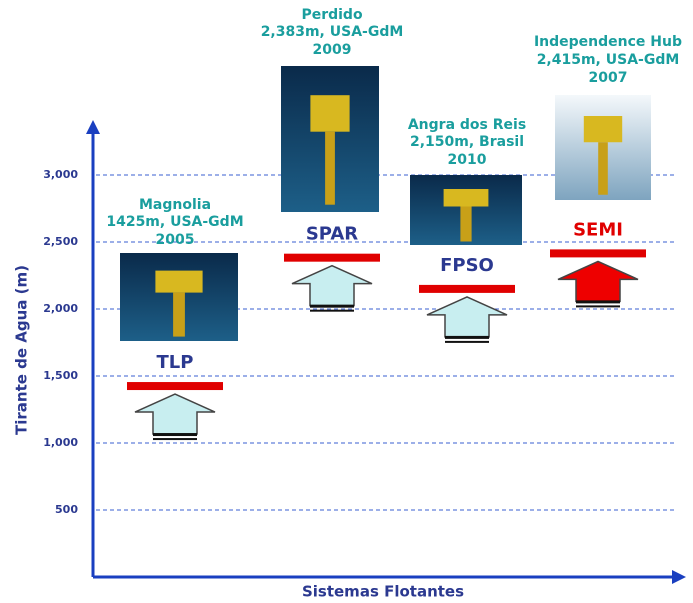 Image resolution: width=693 pixels, height=603 pixels. I want to click on annotation: Perdido, so click(332, 15).